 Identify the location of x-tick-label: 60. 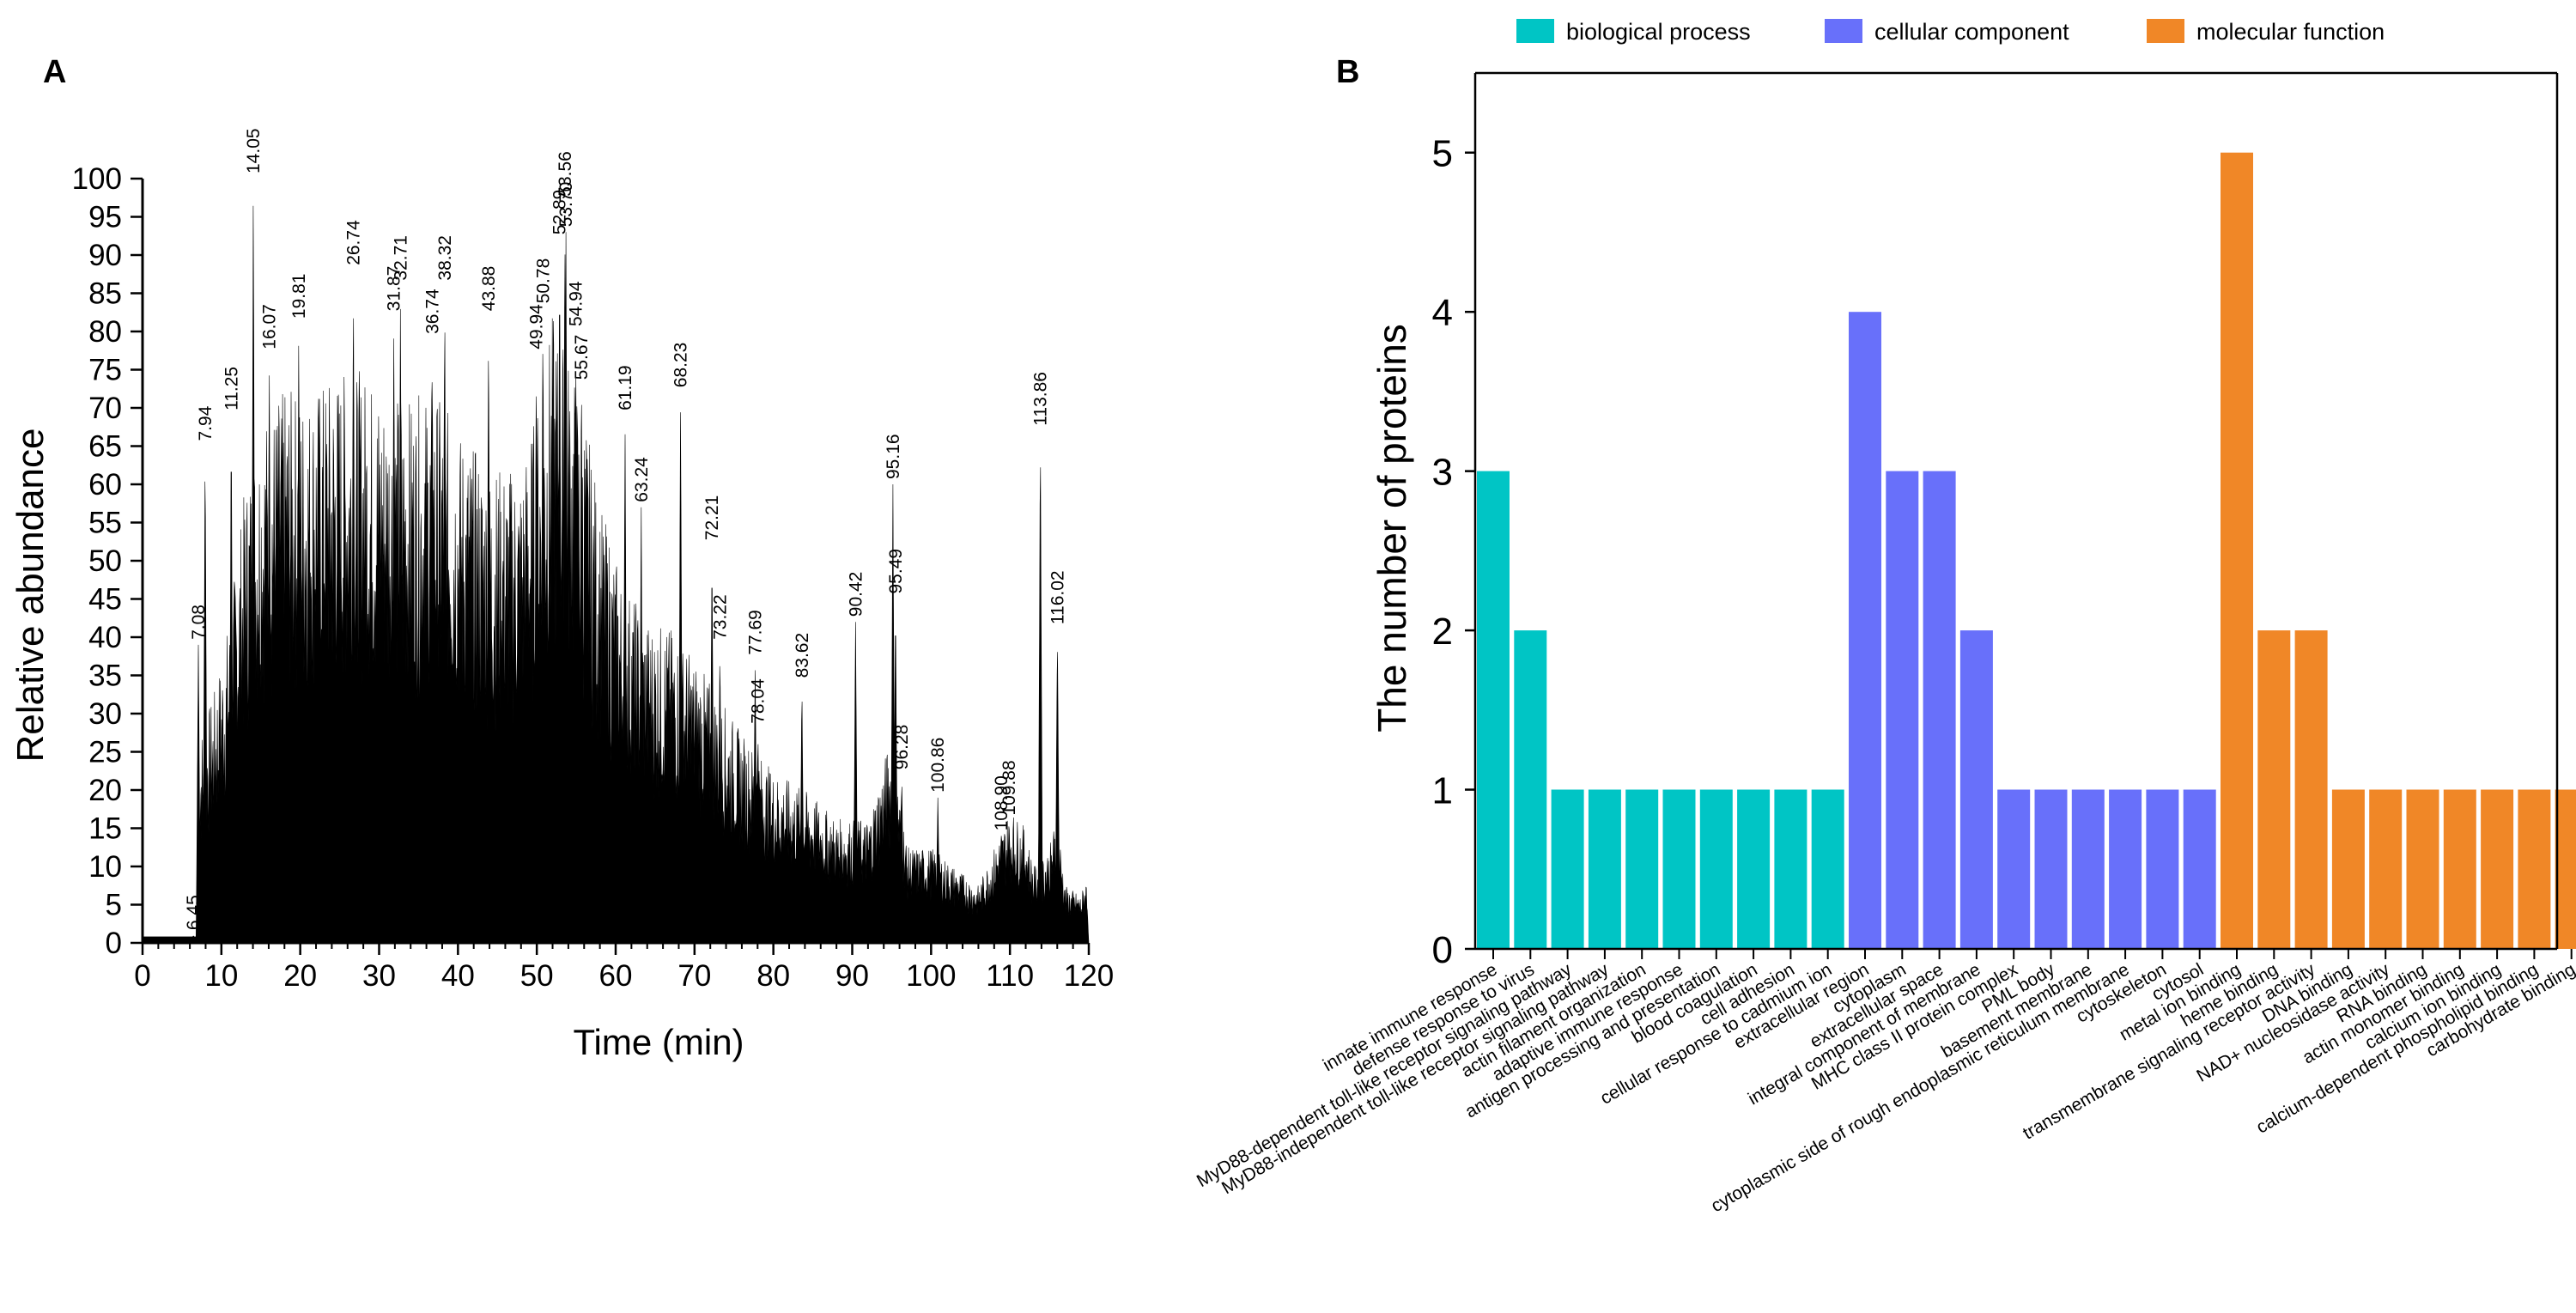
(616, 976).